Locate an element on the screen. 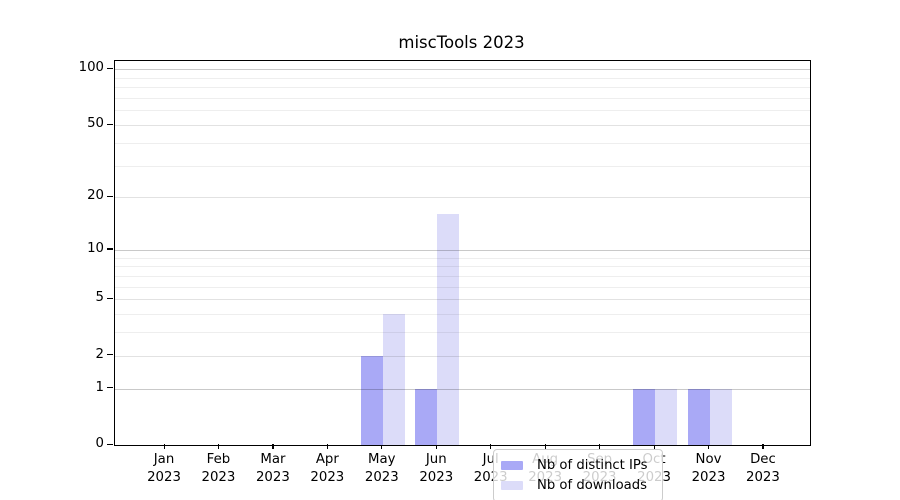 The height and width of the screenshot is (500, 900). x-tick-aug is located at coordinates (545, 446).